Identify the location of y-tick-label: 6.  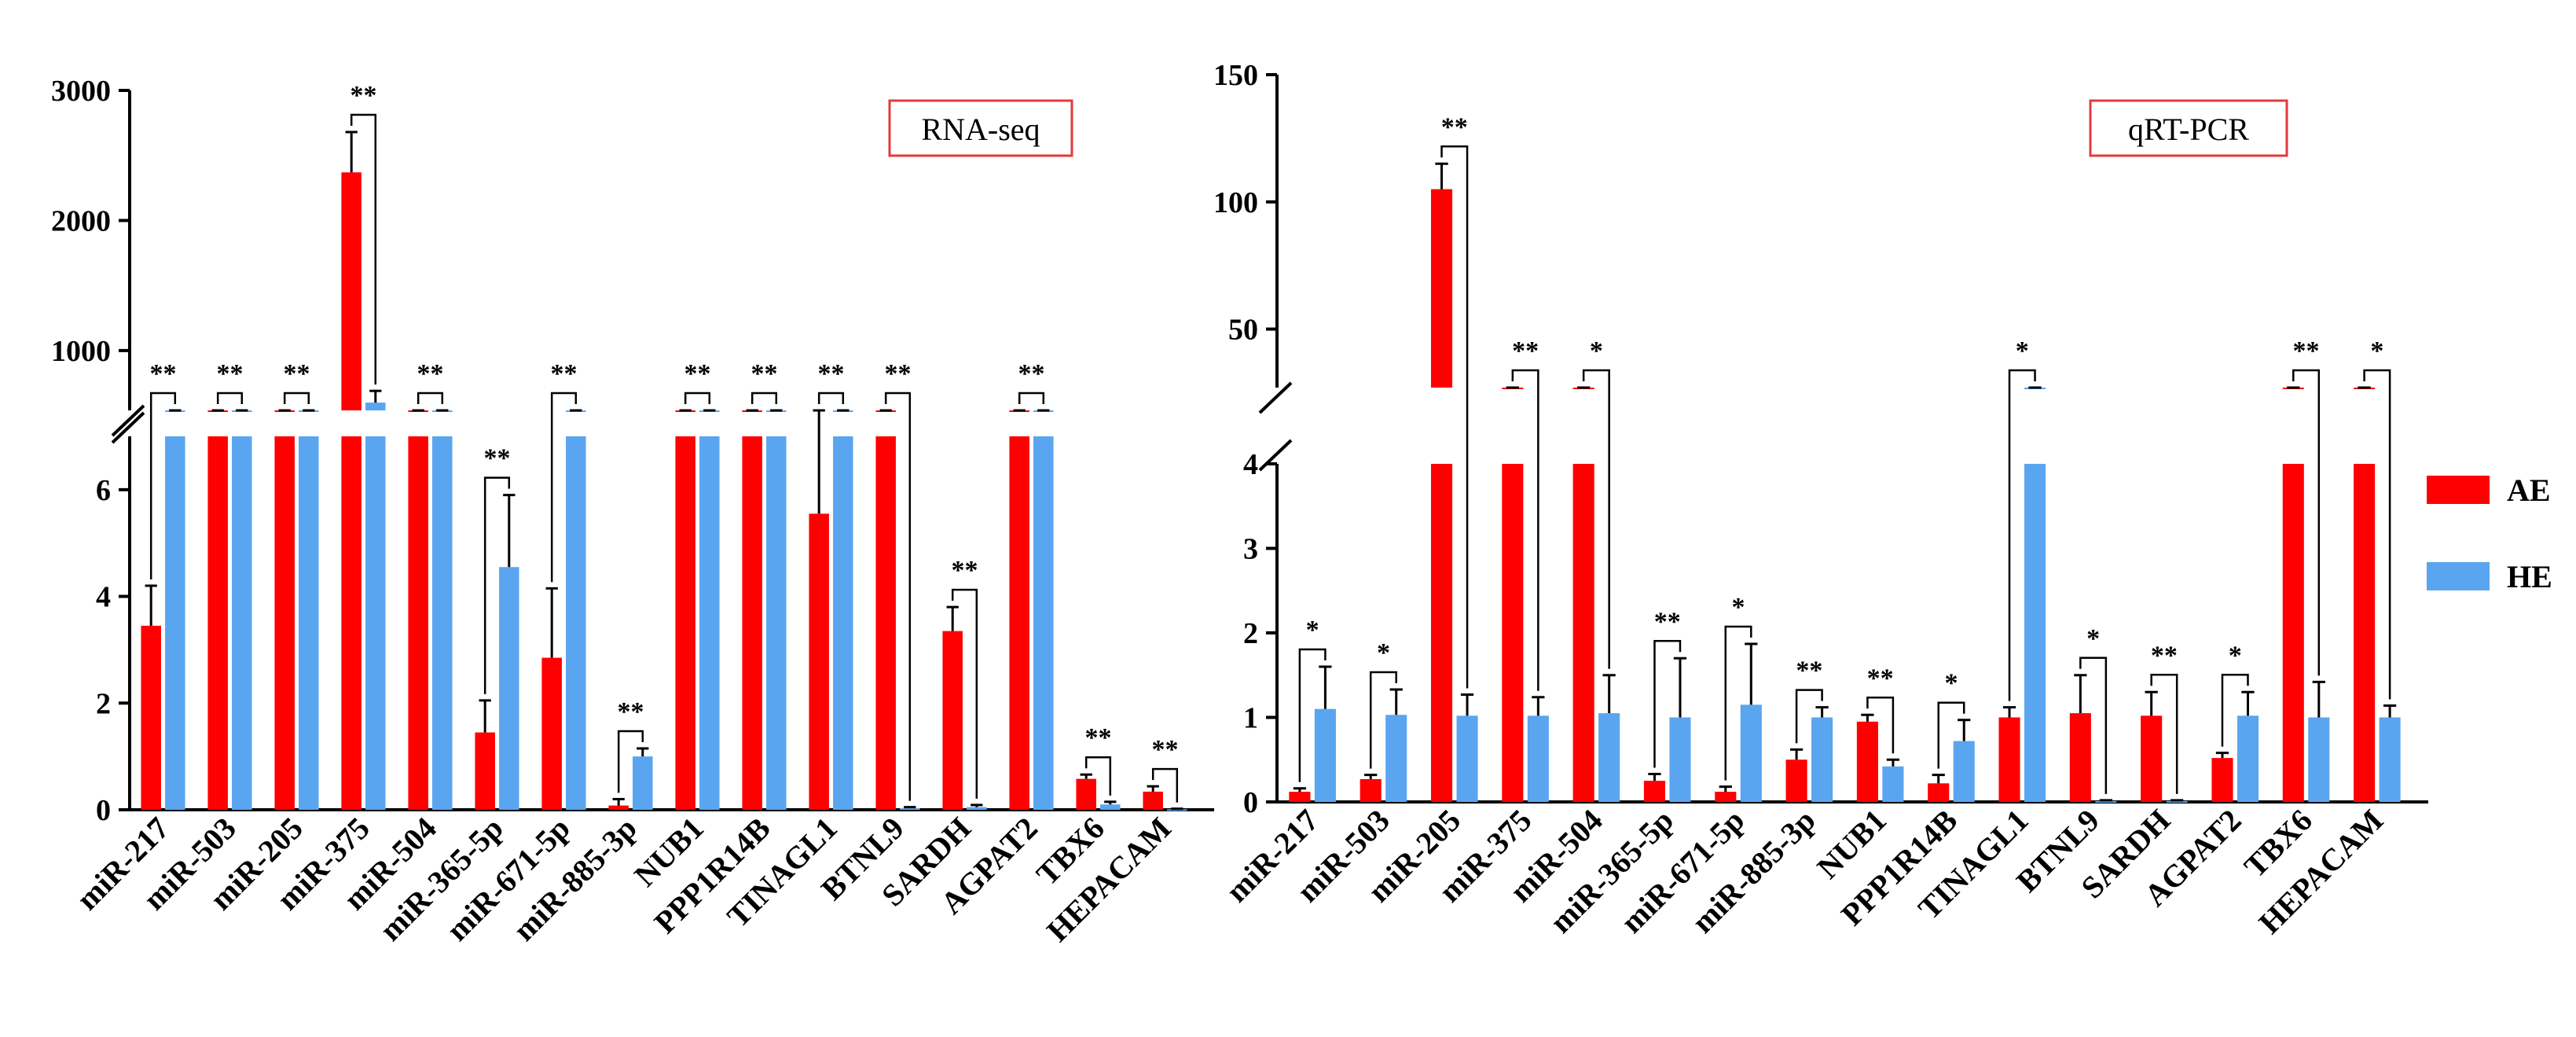
(103, 490).